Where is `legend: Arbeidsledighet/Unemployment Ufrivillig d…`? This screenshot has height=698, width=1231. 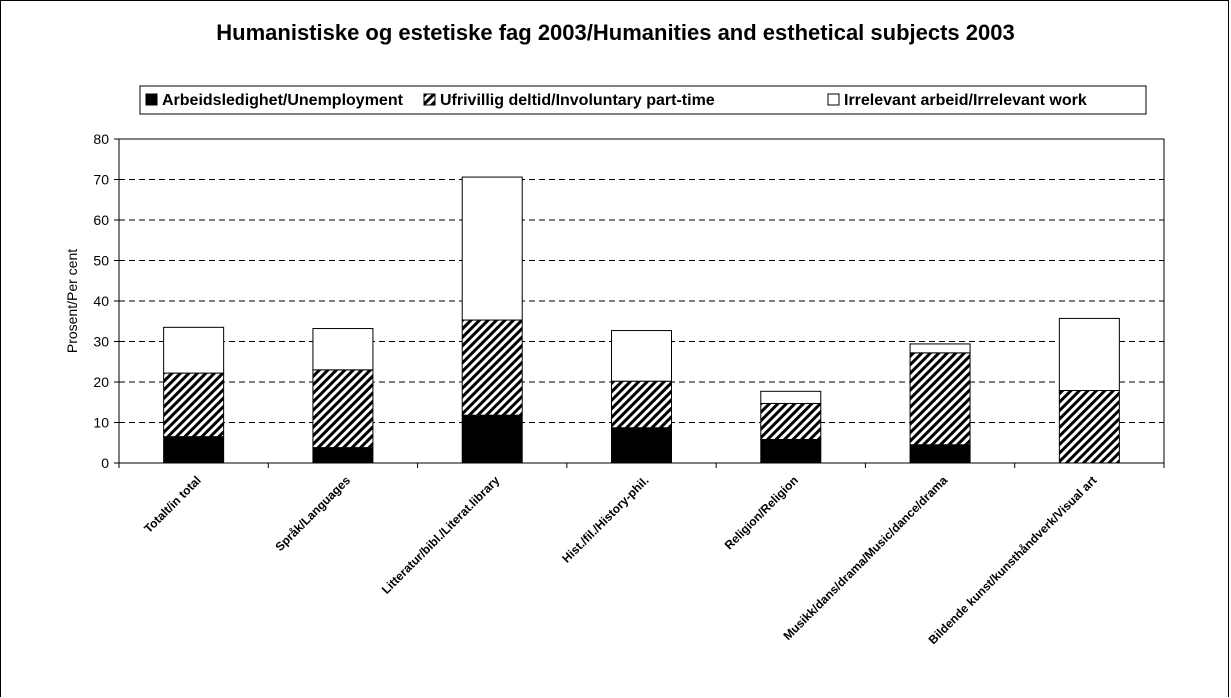 legend: Arbeidsledighet/Unemployment Ufrivillig d… is located at coordinates (643, 100).